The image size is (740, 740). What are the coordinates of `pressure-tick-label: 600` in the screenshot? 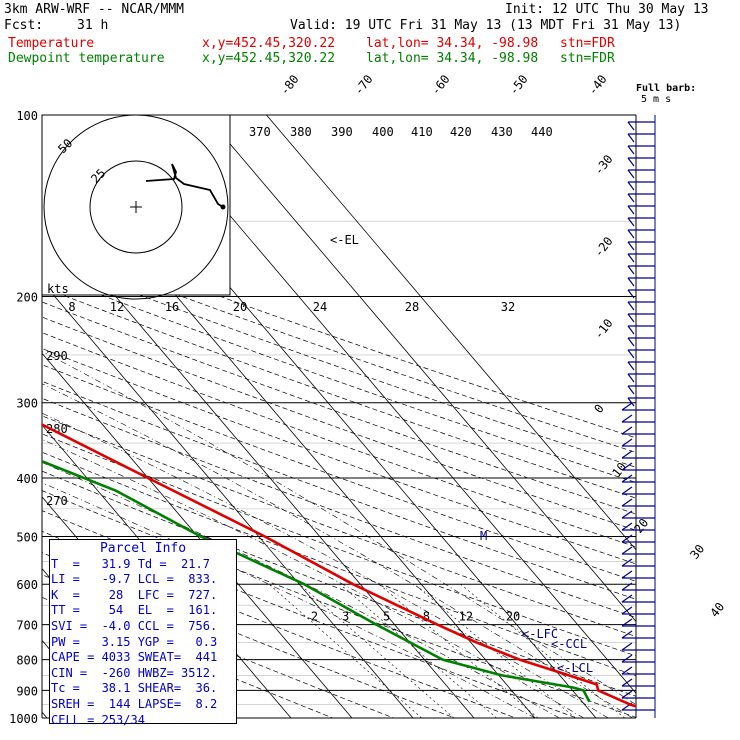 It's located at (27, 585).